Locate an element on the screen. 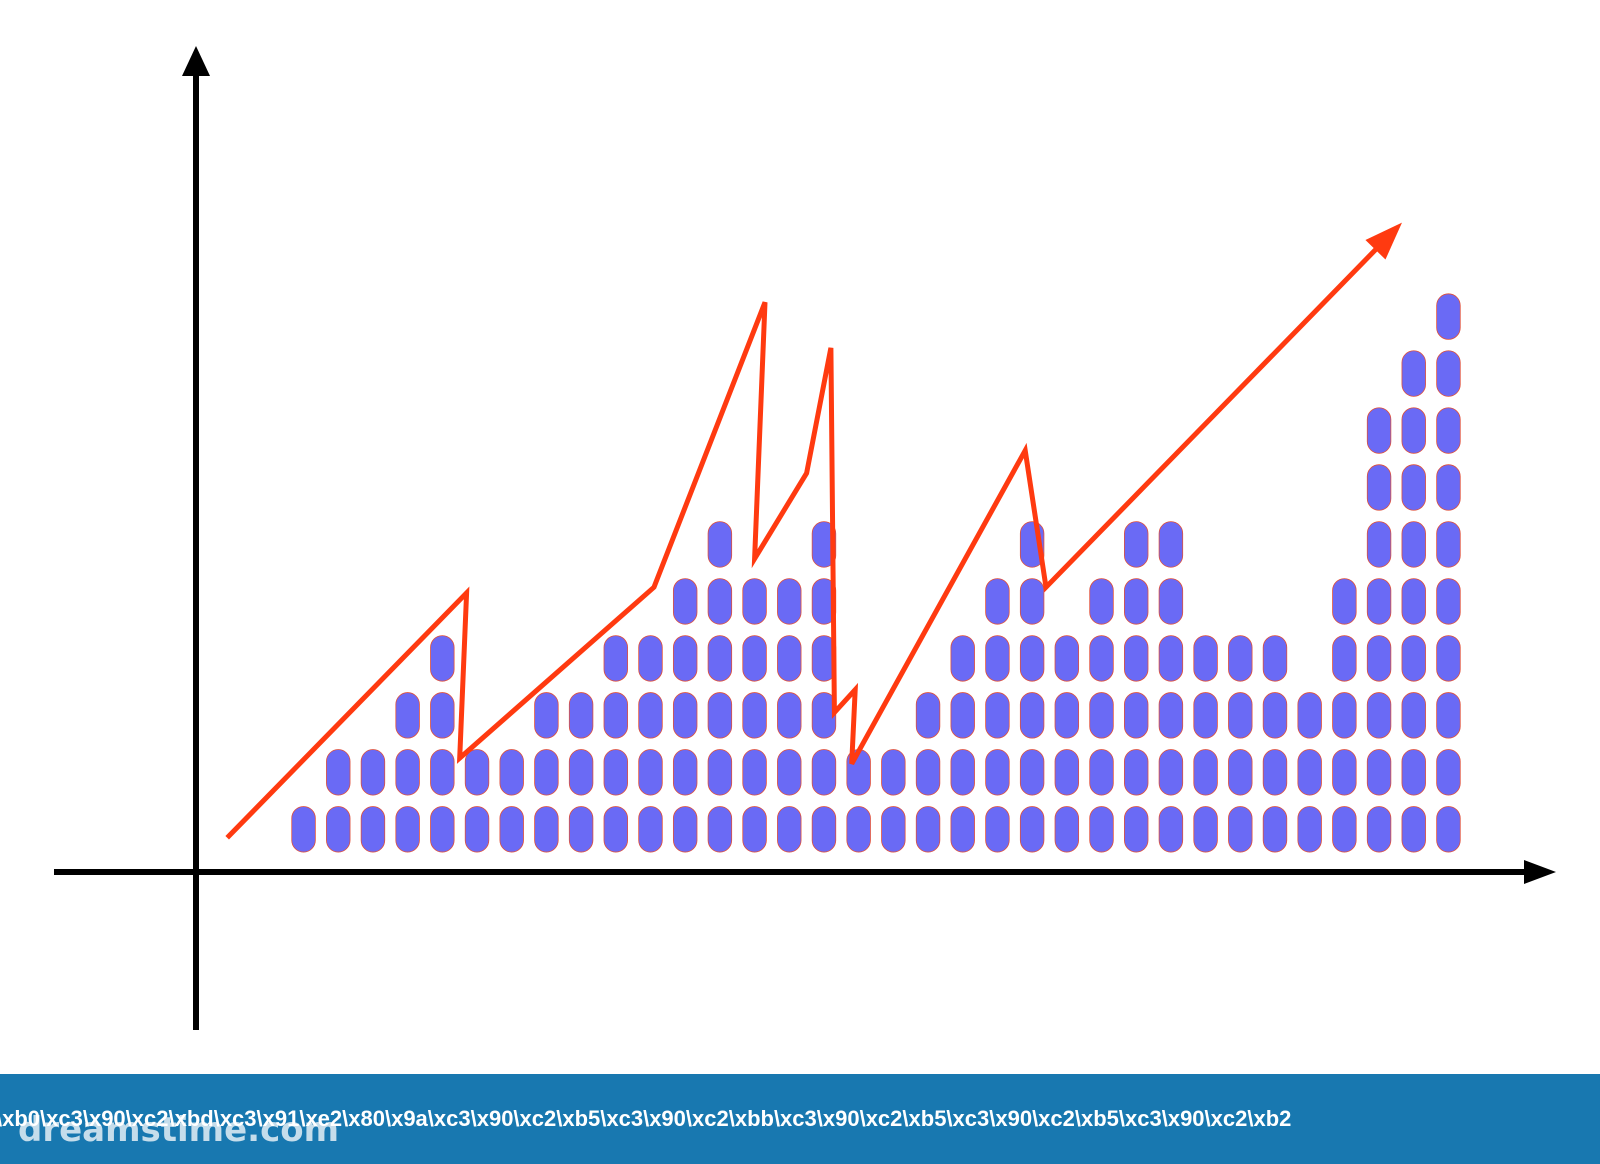 The height and width of the screenshot is (1164, 1600). footer-logo: dreamstime.com is located at coordinates (179, 1130).